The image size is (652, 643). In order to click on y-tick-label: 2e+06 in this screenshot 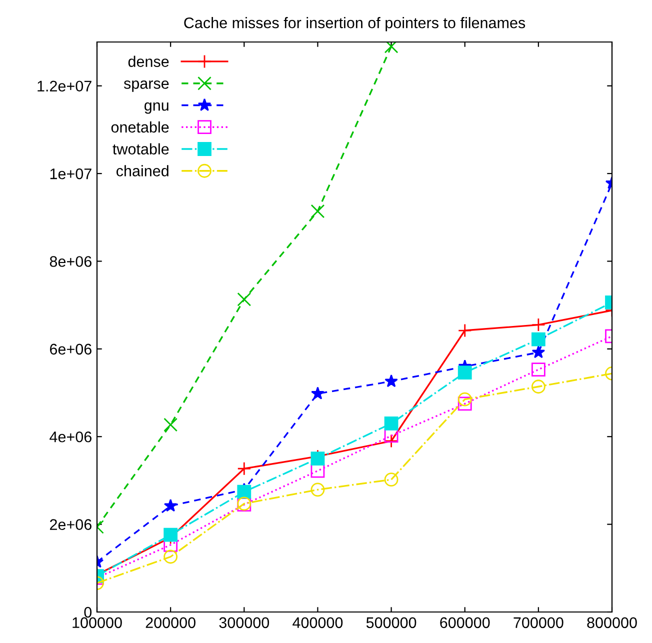, I will do `click(71, 524)`.